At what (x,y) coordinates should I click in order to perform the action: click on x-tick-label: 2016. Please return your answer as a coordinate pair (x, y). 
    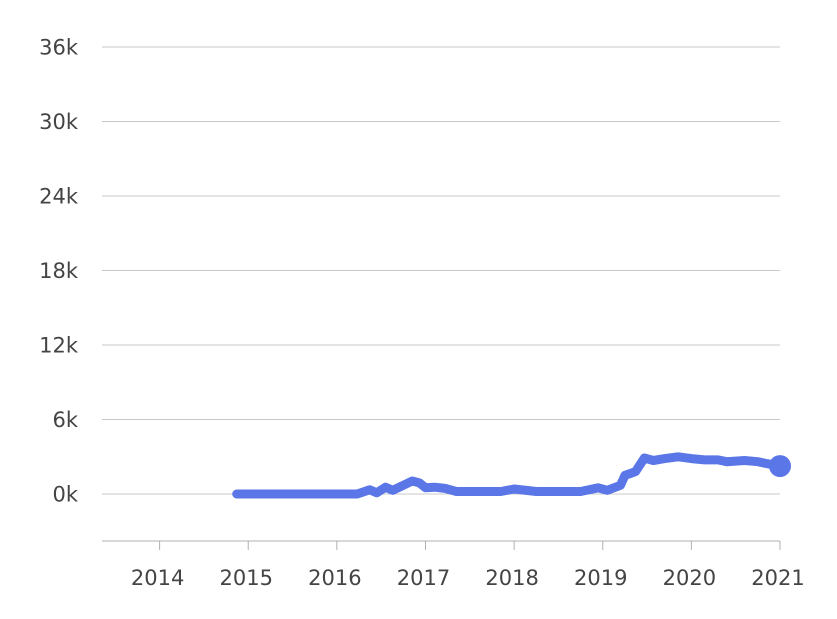
    Looking at the image, I should click on (334, 578).